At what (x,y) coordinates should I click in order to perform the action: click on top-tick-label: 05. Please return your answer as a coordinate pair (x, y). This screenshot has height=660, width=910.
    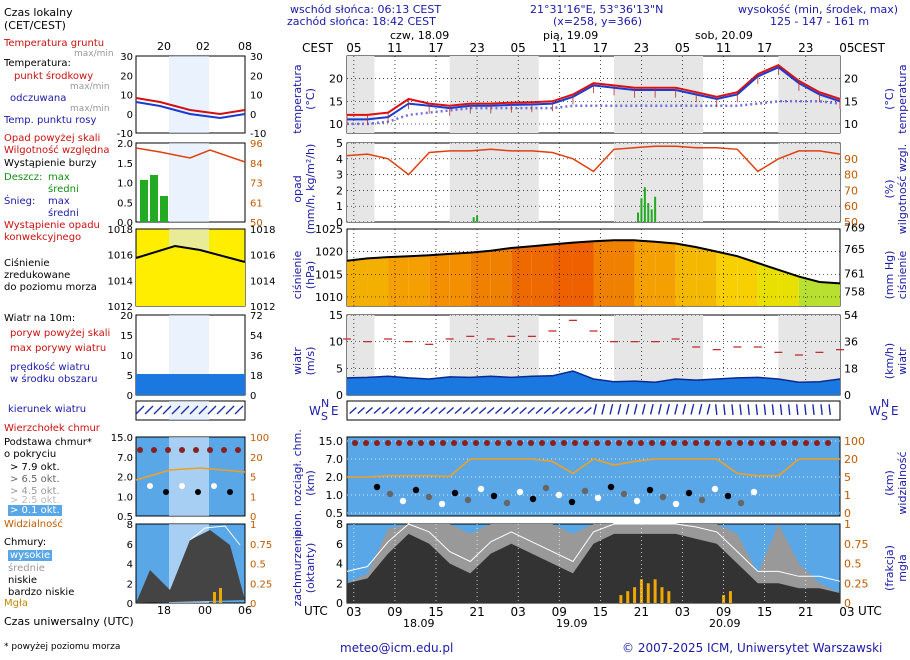
    Looking at the image, I should click on (682, 48).